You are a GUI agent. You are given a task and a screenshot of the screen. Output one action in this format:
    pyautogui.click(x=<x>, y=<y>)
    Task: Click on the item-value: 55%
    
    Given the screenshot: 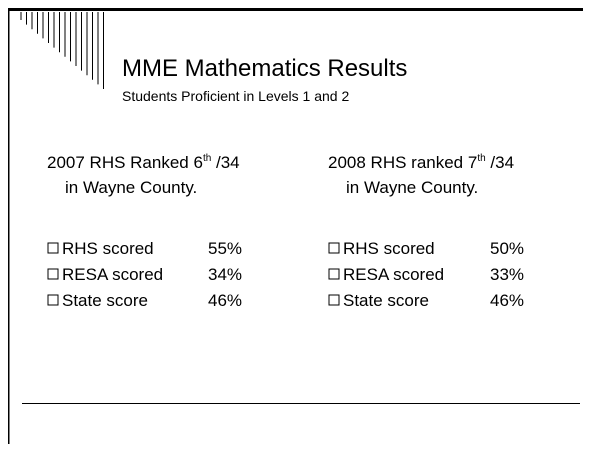 What is the action you would take?
    pyautogui.click(x=225, y=248)
    